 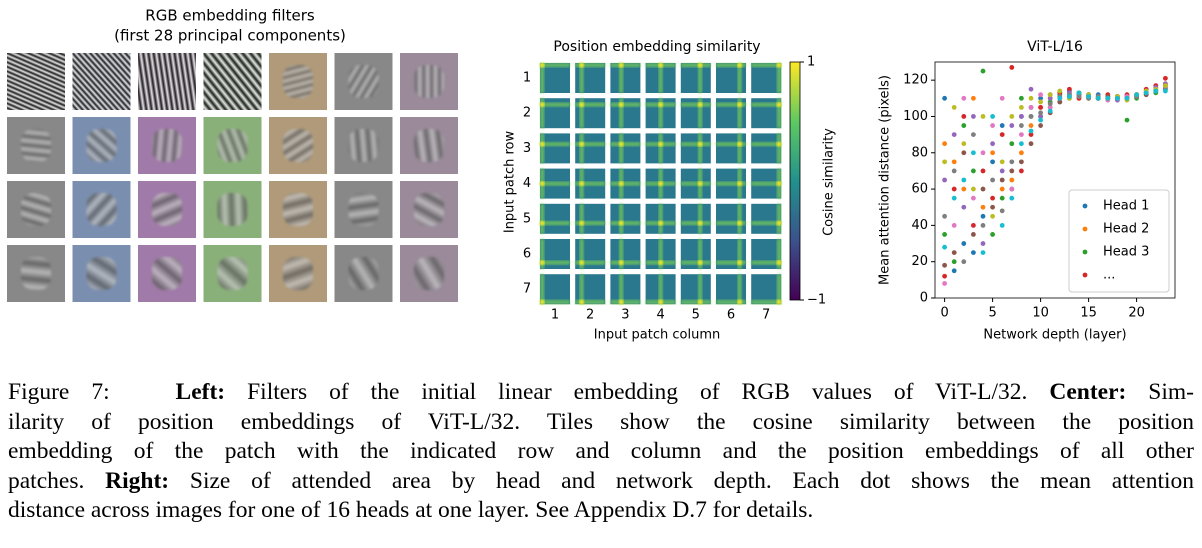 I want to click on x-tick-label: 5, so click(x=992, y=313).